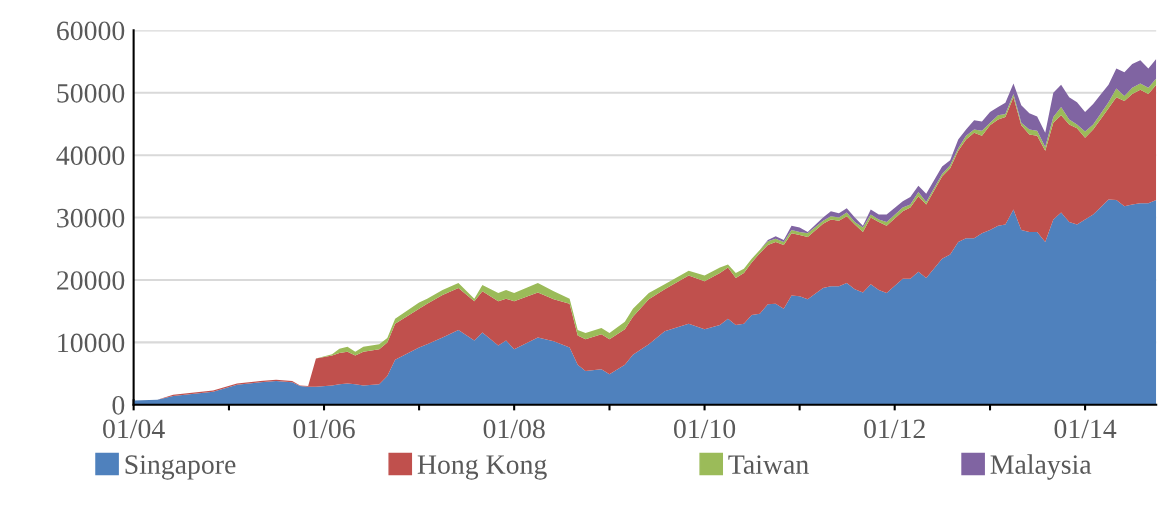 The width and height of the screenshot is (1162, 506). I want to click on x-tick-label: 01/08, so click(514, 429).